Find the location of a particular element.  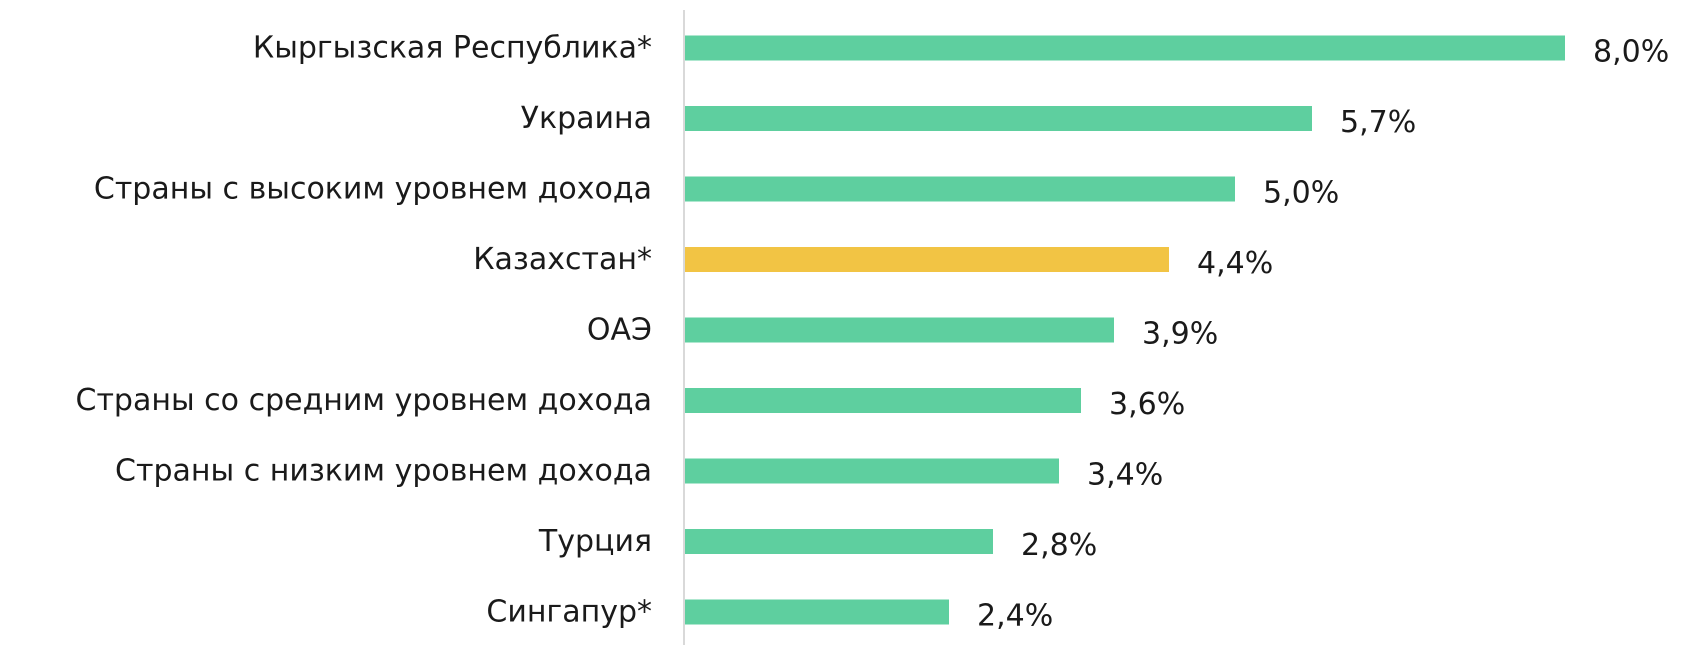

value-label: 5,7% is located at coordinates (1378, 122).